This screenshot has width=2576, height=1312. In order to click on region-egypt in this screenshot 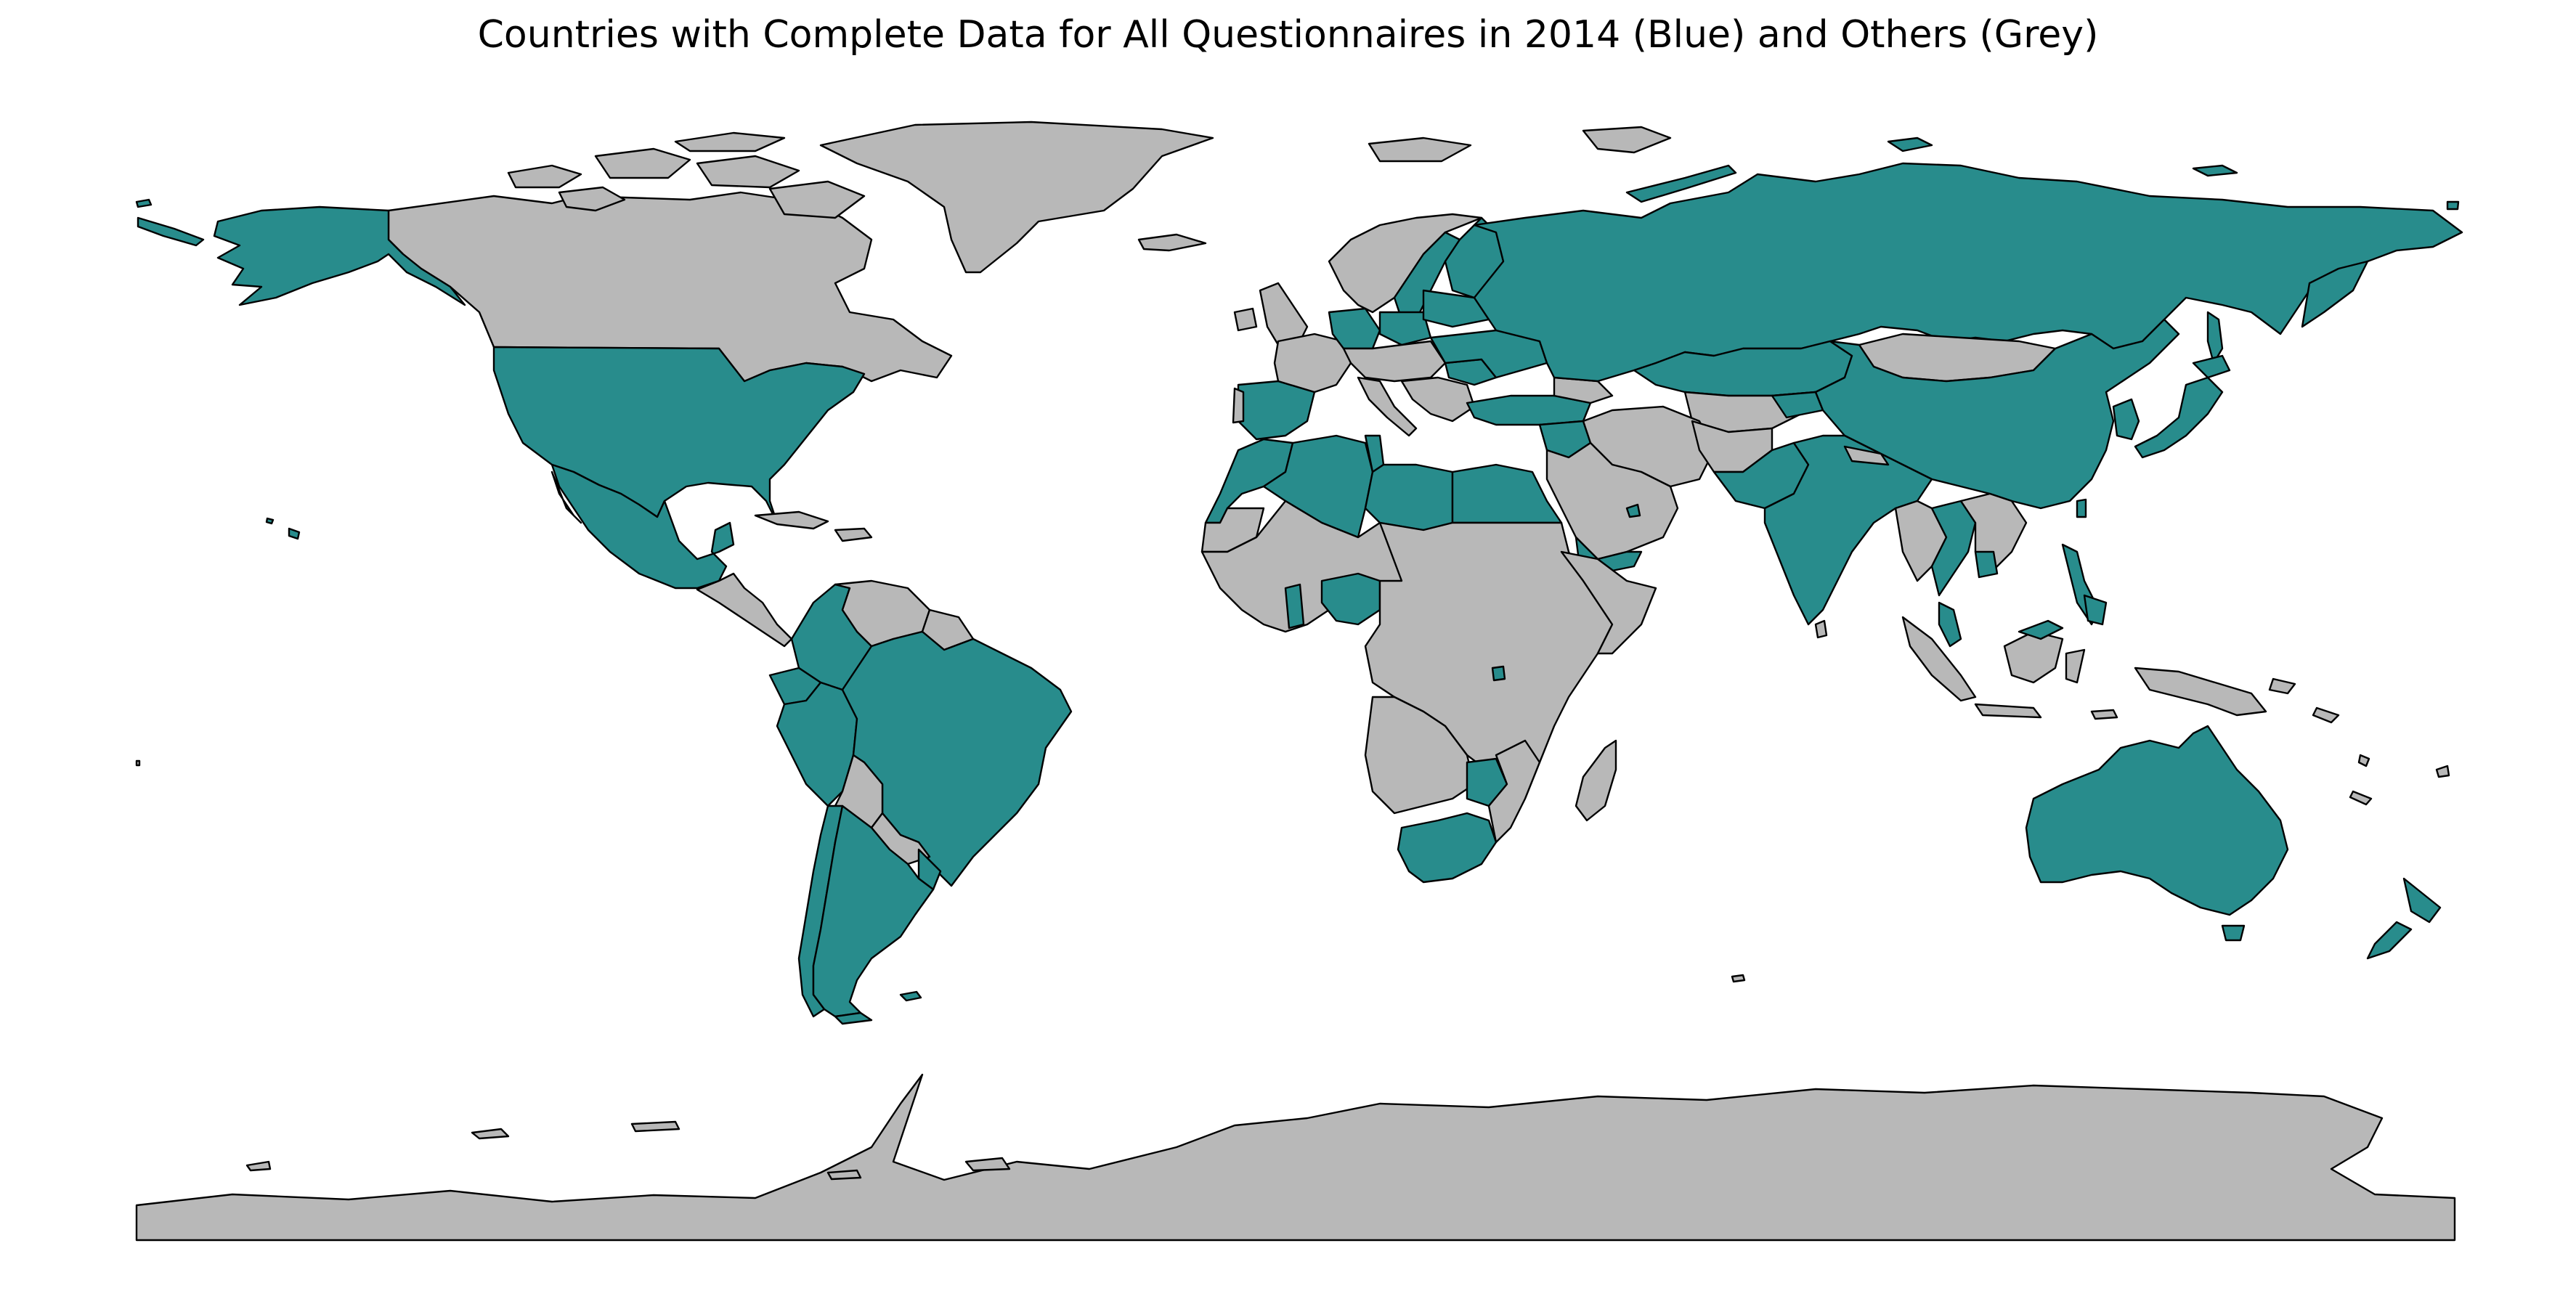, I will do `click(1507, 493)`.